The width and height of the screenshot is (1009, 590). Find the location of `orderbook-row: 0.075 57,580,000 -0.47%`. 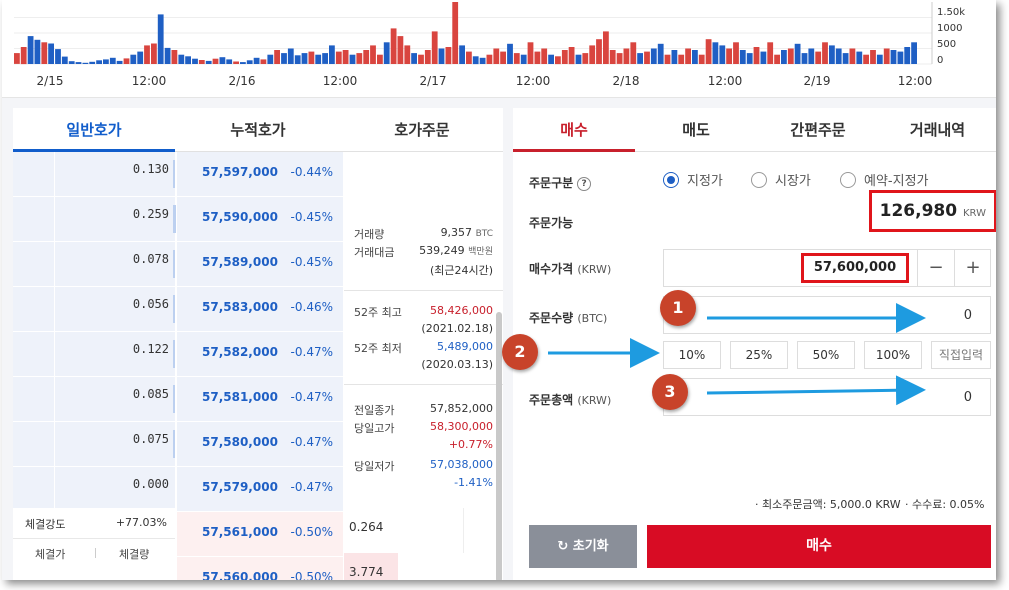

orderbook-row: 0.075 57,580,000 -0.47% is located at coordinates (178, 444).